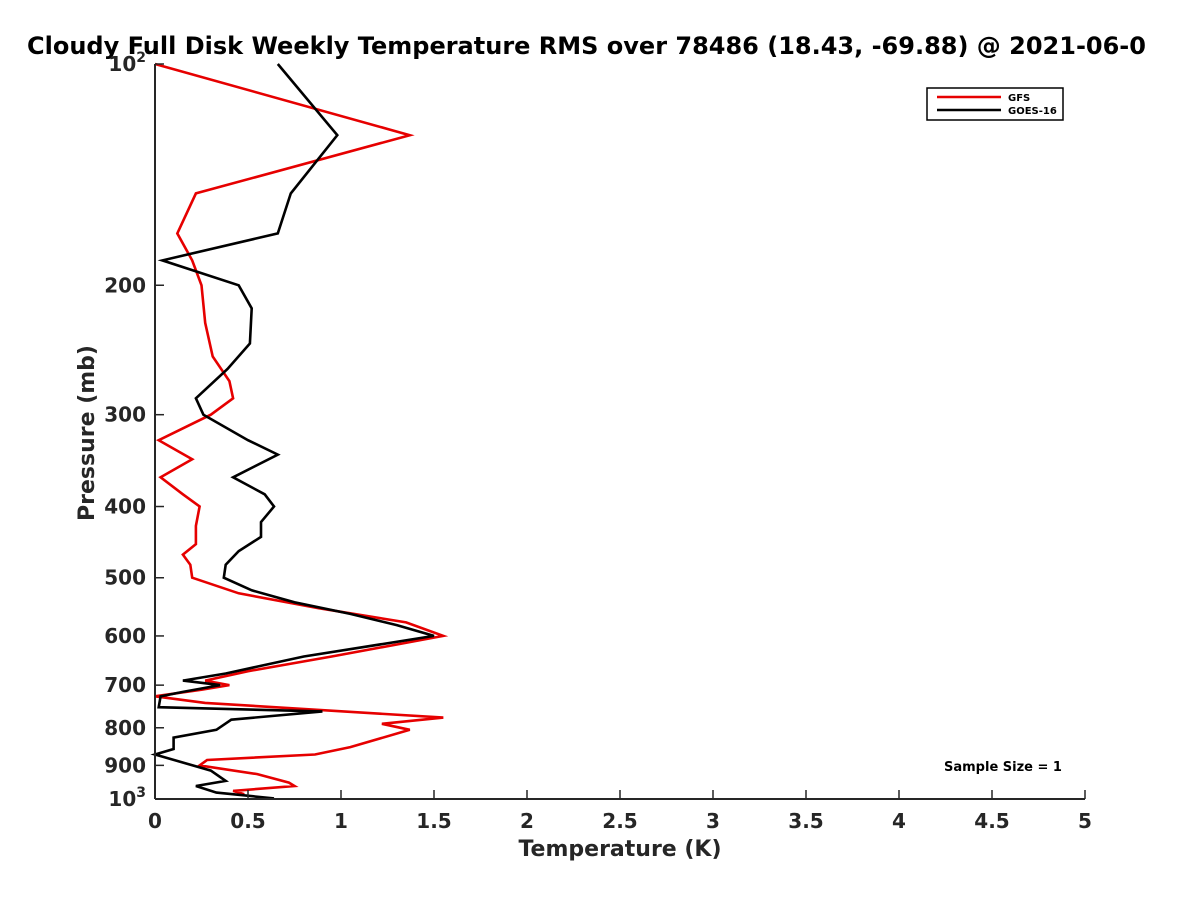 This screenshot has width=1200, height=900. I want to click on y-tick-label: 200, so click(125, 285).